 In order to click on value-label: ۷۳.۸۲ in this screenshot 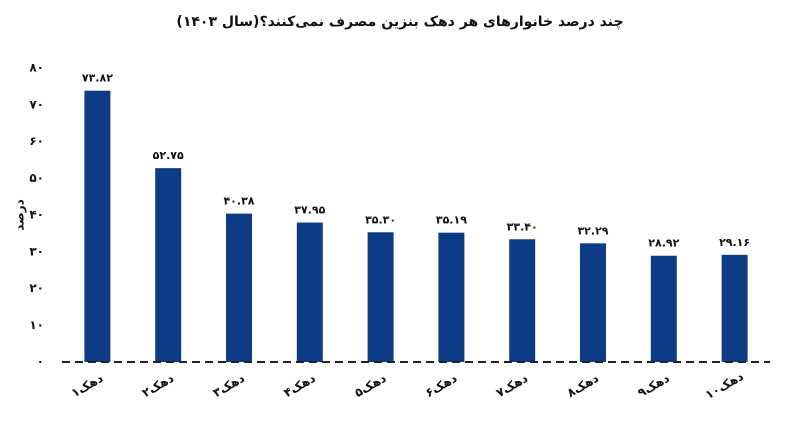, I will do `click(97, 78)`.